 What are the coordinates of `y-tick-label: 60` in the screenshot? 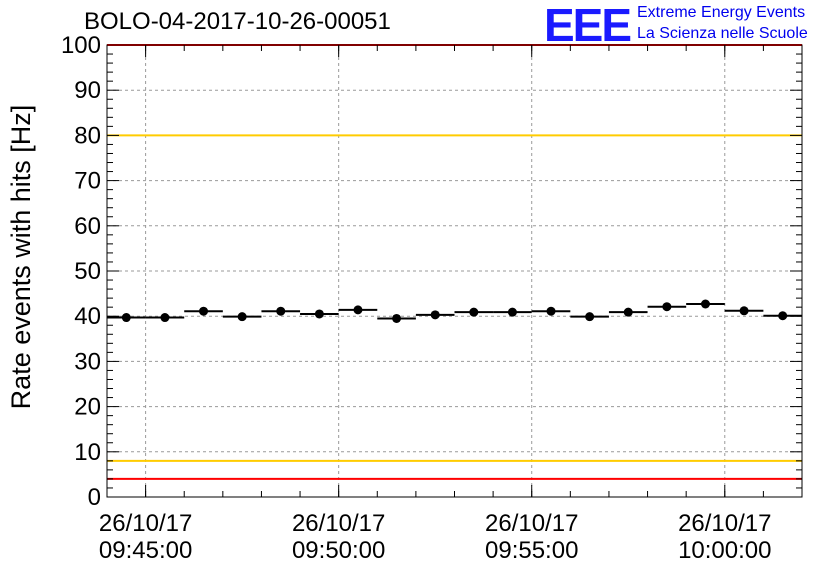 It's located at (87, 226).